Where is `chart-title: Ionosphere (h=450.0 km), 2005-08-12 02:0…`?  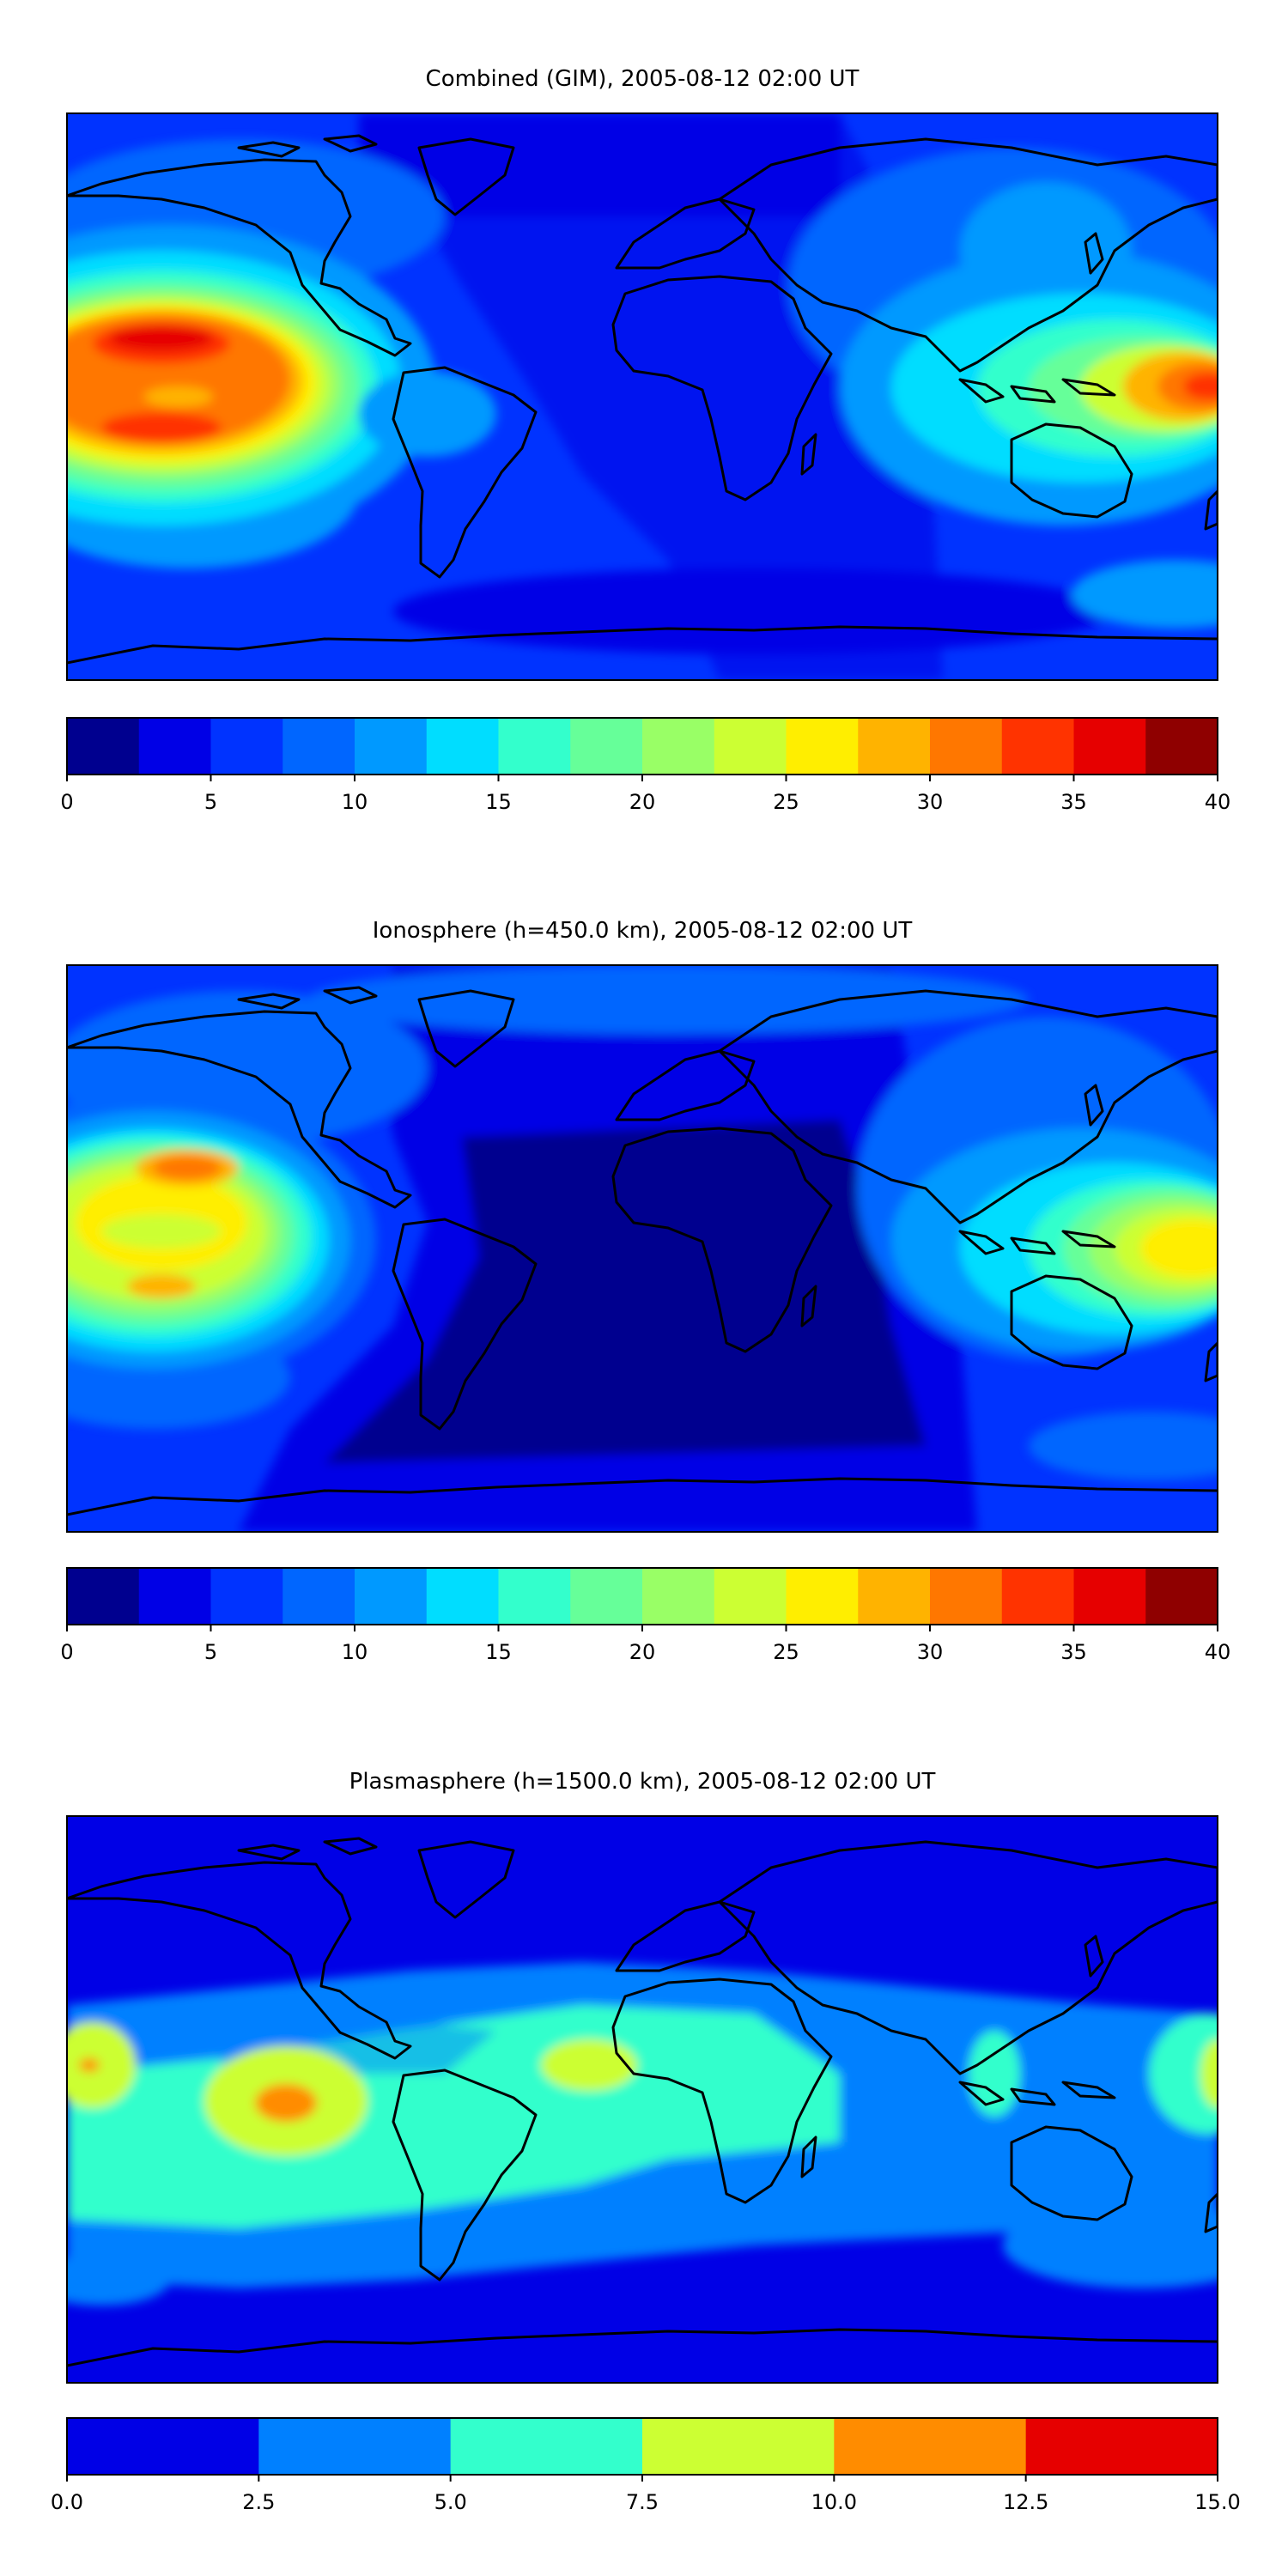
chart-title: Ionosphere (h=450.0 km), 2005-08-12 02:0… is located at coordinates (643, 931).